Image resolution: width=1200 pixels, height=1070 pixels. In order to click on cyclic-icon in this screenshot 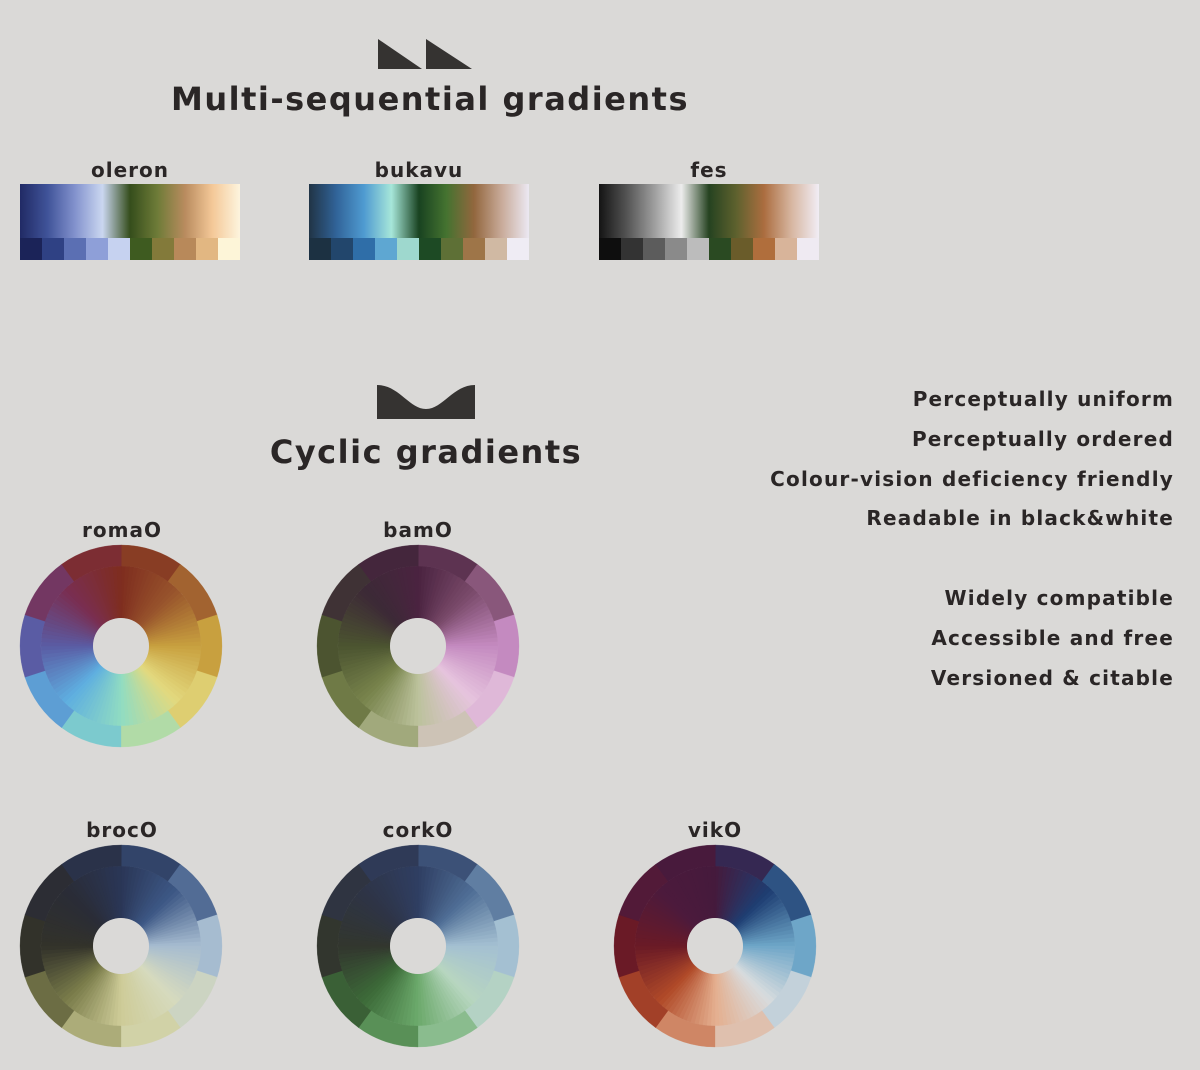, I will do `click(426, 402)`.